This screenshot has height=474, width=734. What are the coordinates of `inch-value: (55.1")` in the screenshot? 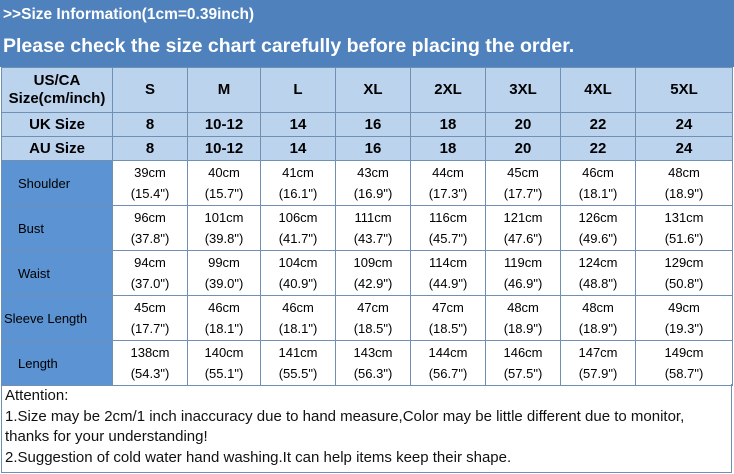 It's located at (224, 373).